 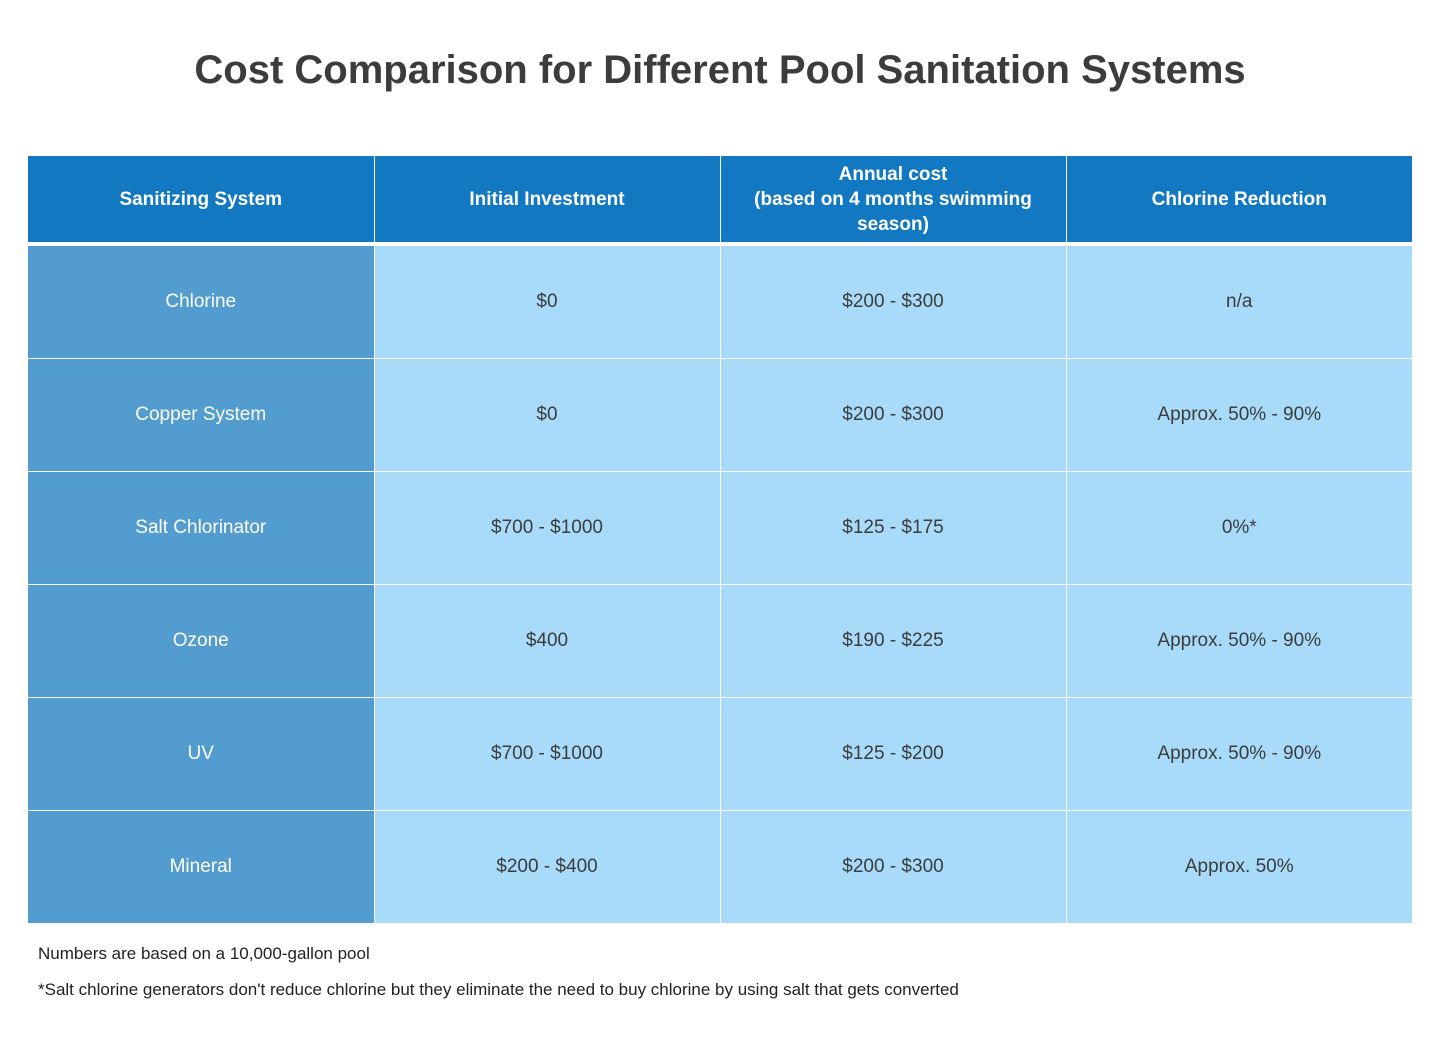 What do you see at coordinates (1238, 201) in the screenshot?
I see `header-chlorine-reduction: Chlorine Reduction` at bounding box center [1238, 201].